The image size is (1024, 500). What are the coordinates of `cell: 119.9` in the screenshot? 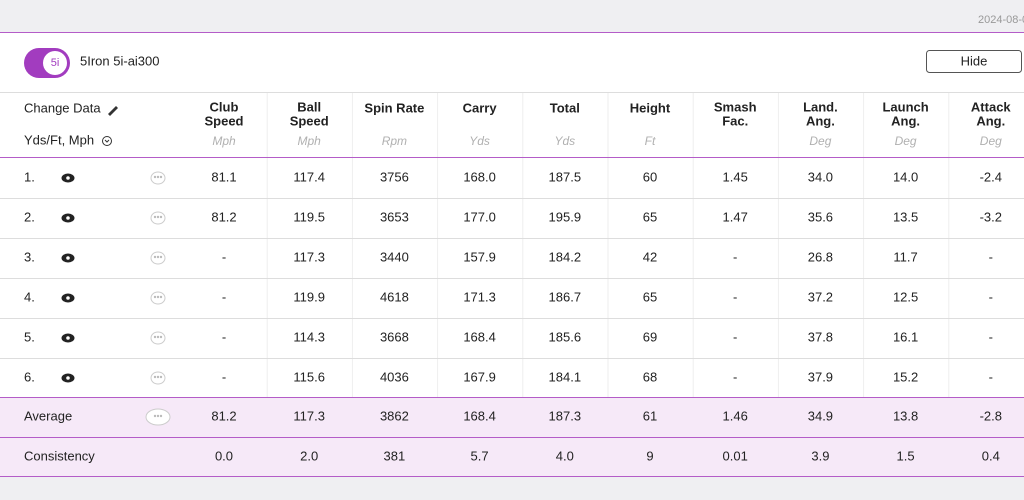 It's located at (309, 296).